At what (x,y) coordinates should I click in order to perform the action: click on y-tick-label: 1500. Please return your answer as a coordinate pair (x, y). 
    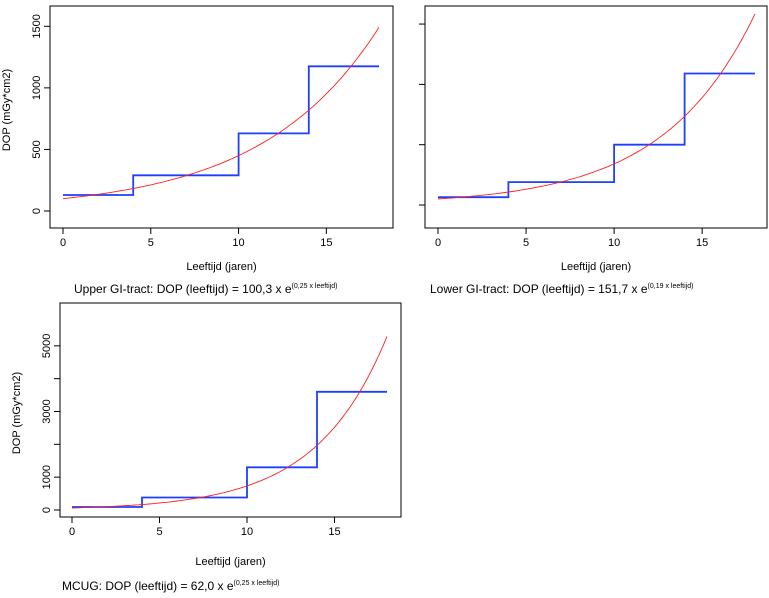
    Looking at the image, I should click on (37, 26).